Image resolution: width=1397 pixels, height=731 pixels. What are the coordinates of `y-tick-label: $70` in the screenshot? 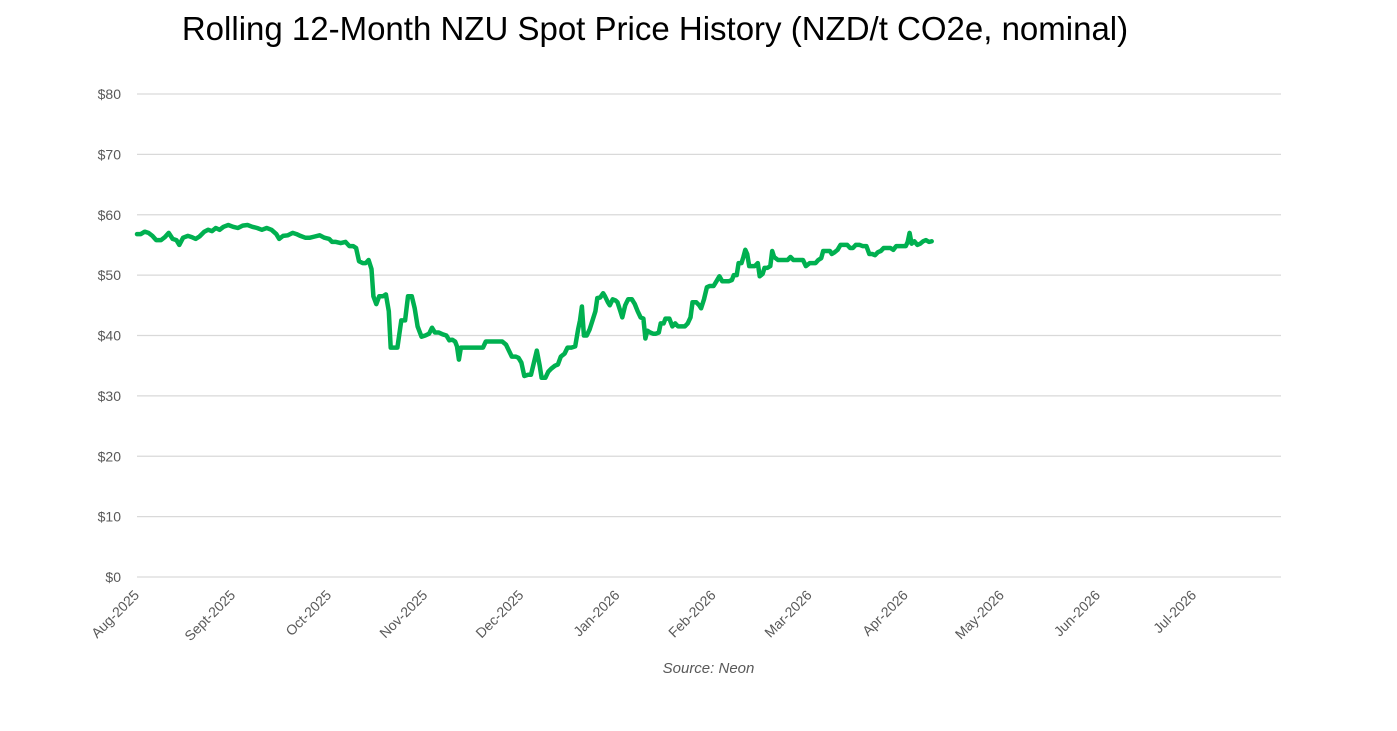 It's located at (110, 154).